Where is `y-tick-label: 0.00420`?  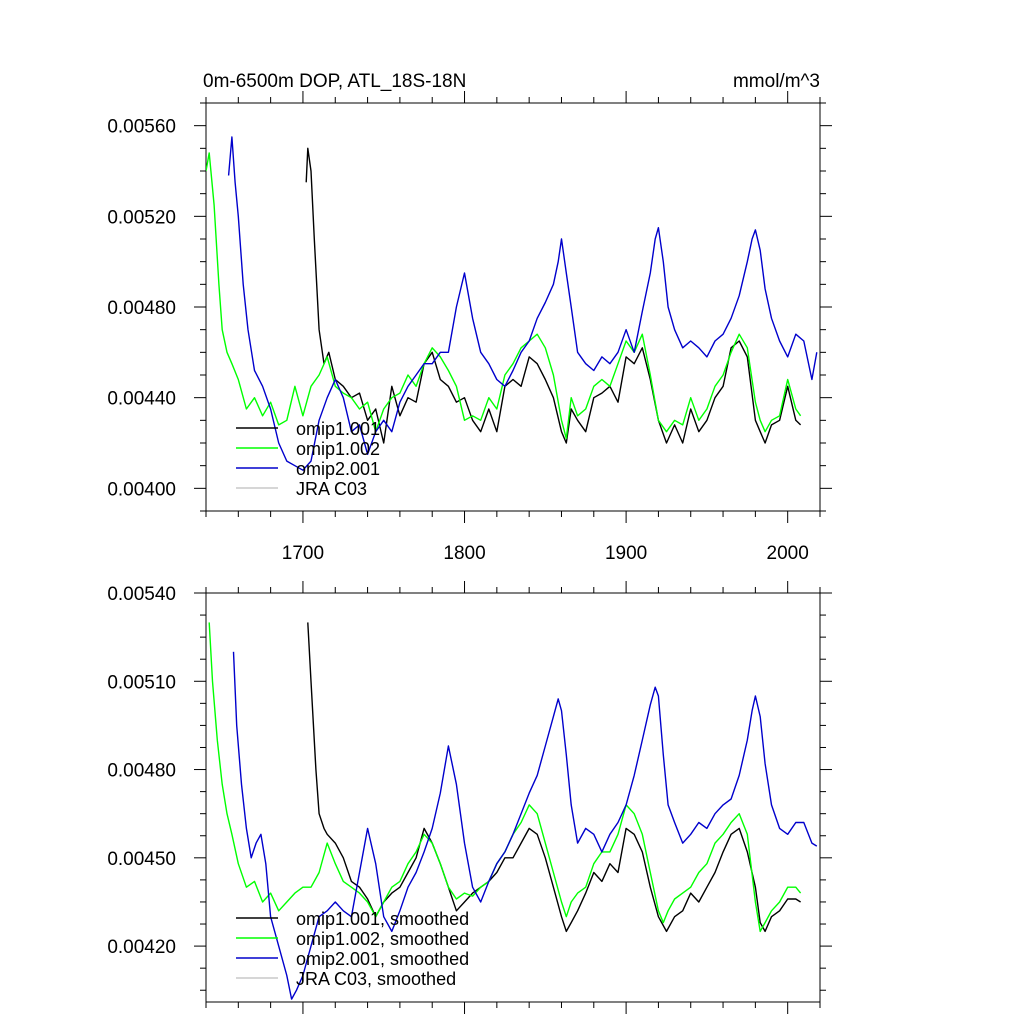
y-tick-label: 0.00420 is located at coordinates (141, 947).